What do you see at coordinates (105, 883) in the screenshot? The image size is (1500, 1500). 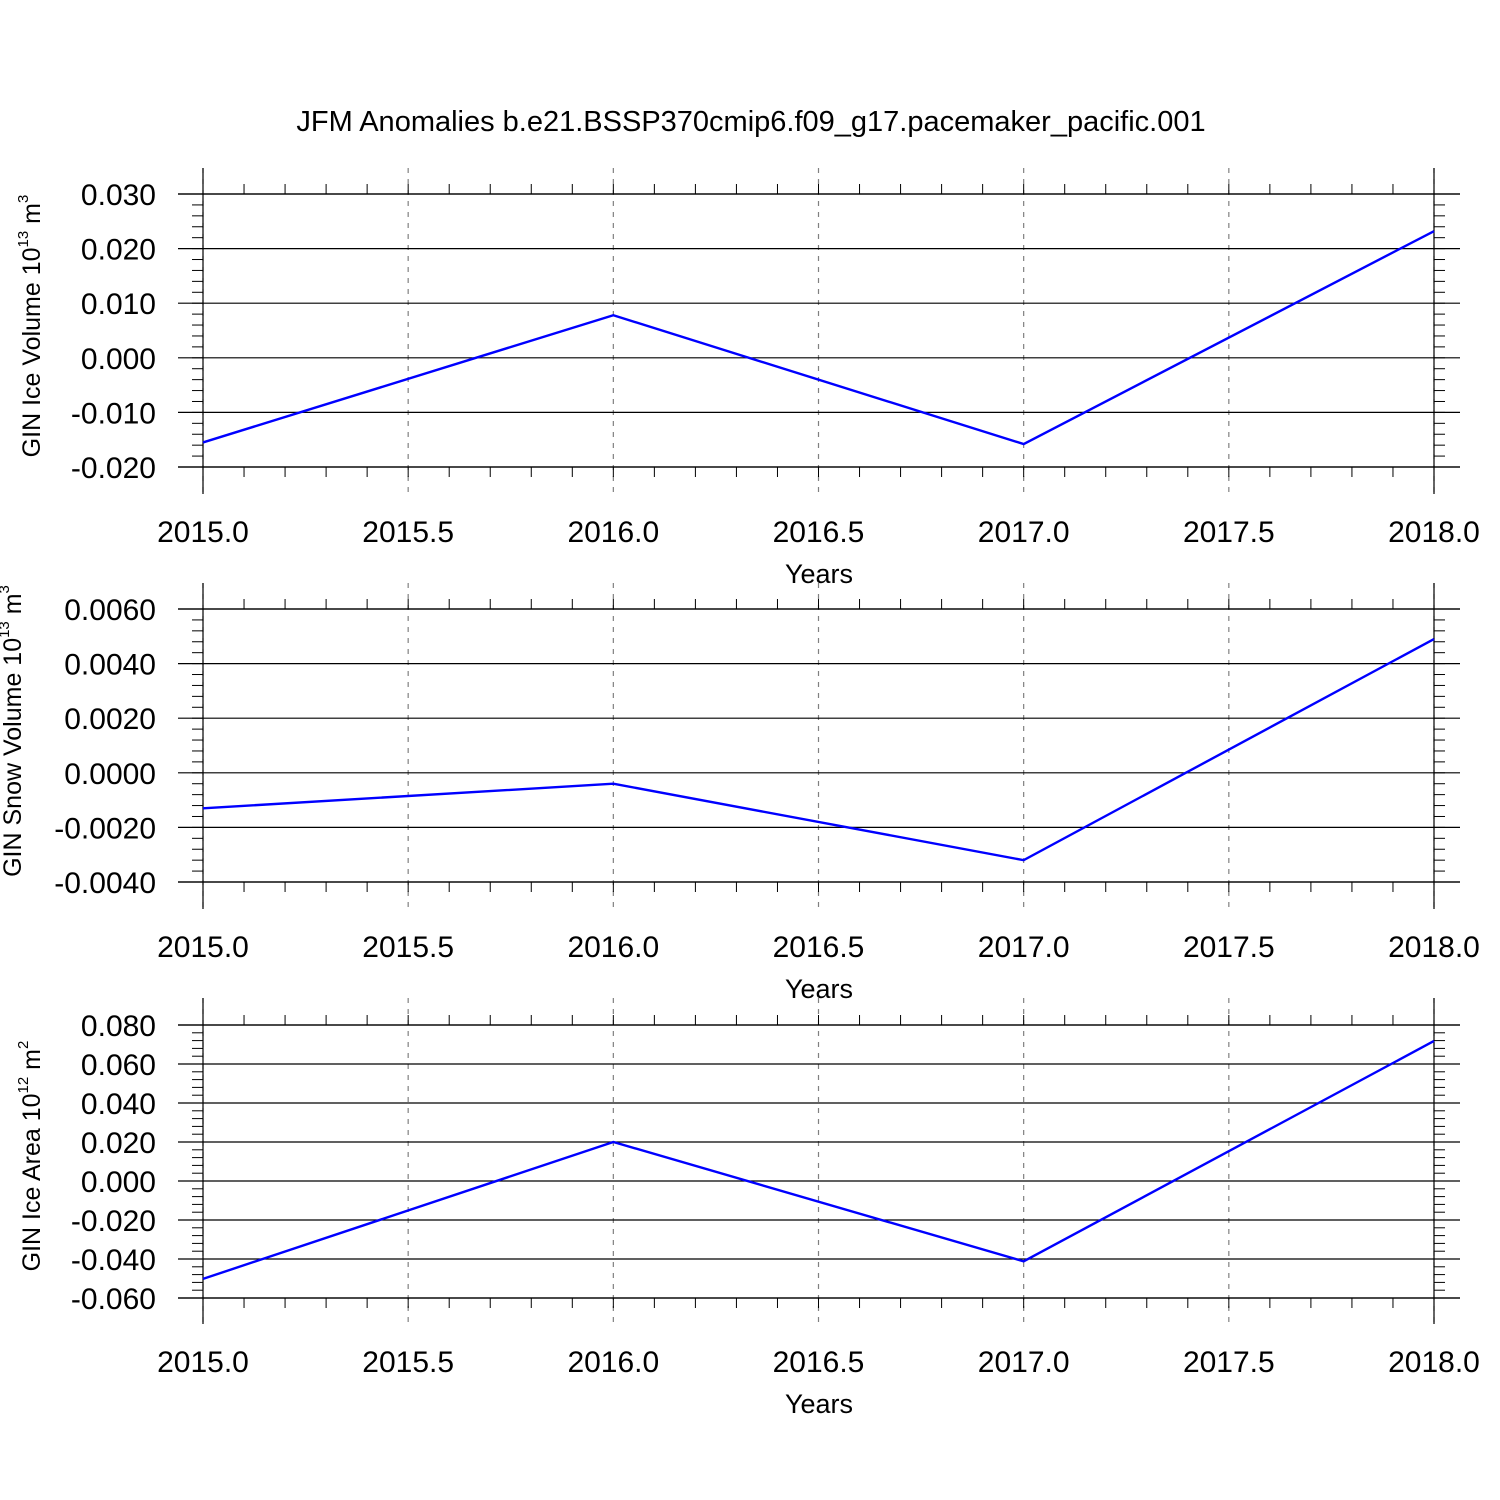 I see `y-tick-label: -0.0040` at bounding box center [105, 883].